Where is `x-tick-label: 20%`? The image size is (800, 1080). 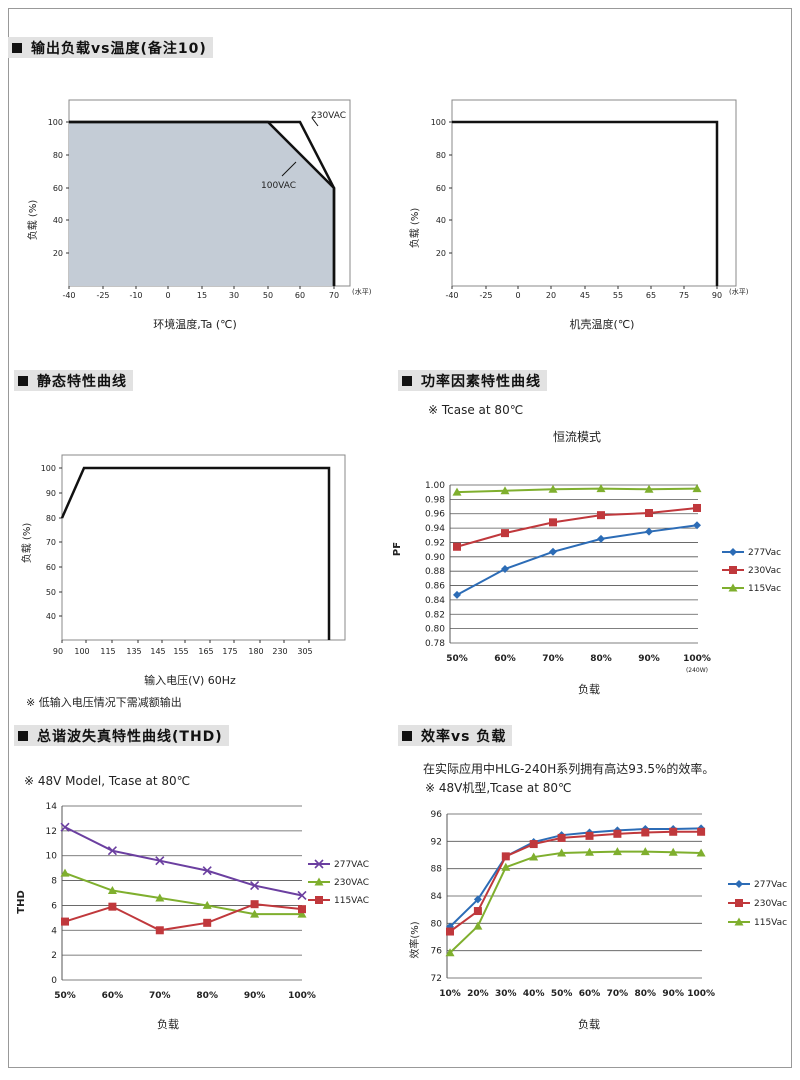 x-tick-label: 20% is located at coordinates (478, 994).